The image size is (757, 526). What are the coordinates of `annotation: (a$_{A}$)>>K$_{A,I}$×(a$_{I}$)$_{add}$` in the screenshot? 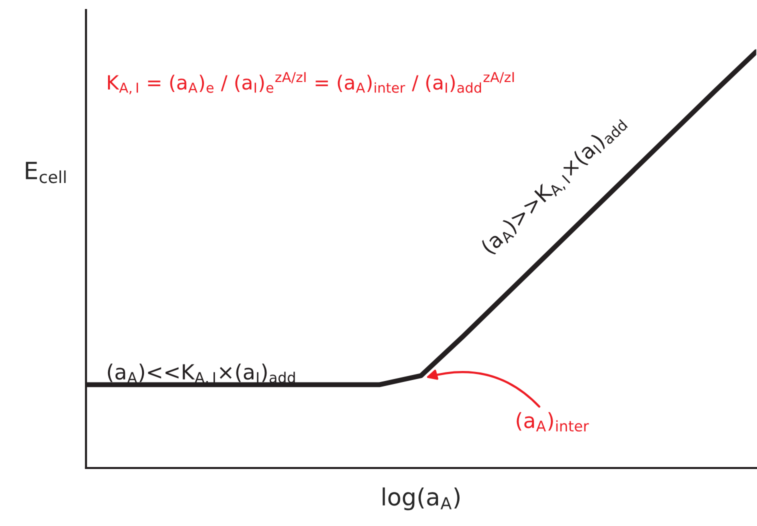 It's located at (554, 185).